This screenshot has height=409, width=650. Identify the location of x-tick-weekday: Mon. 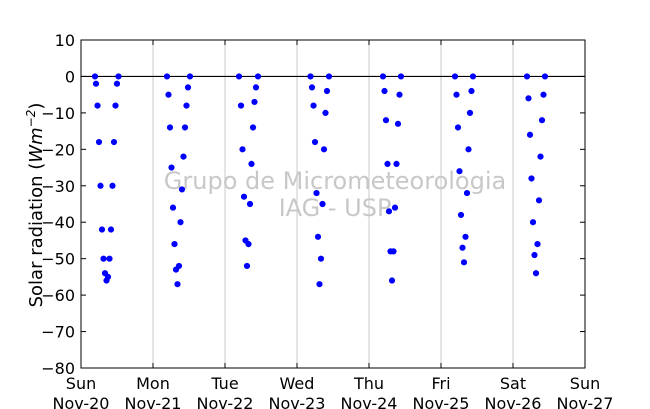
(153, 383).